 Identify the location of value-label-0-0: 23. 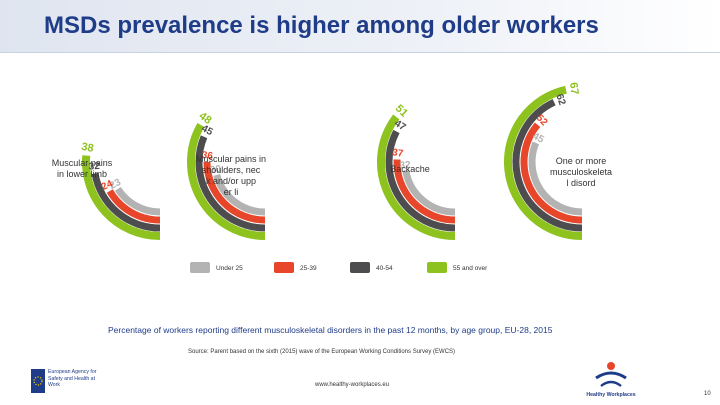
(115, 184).